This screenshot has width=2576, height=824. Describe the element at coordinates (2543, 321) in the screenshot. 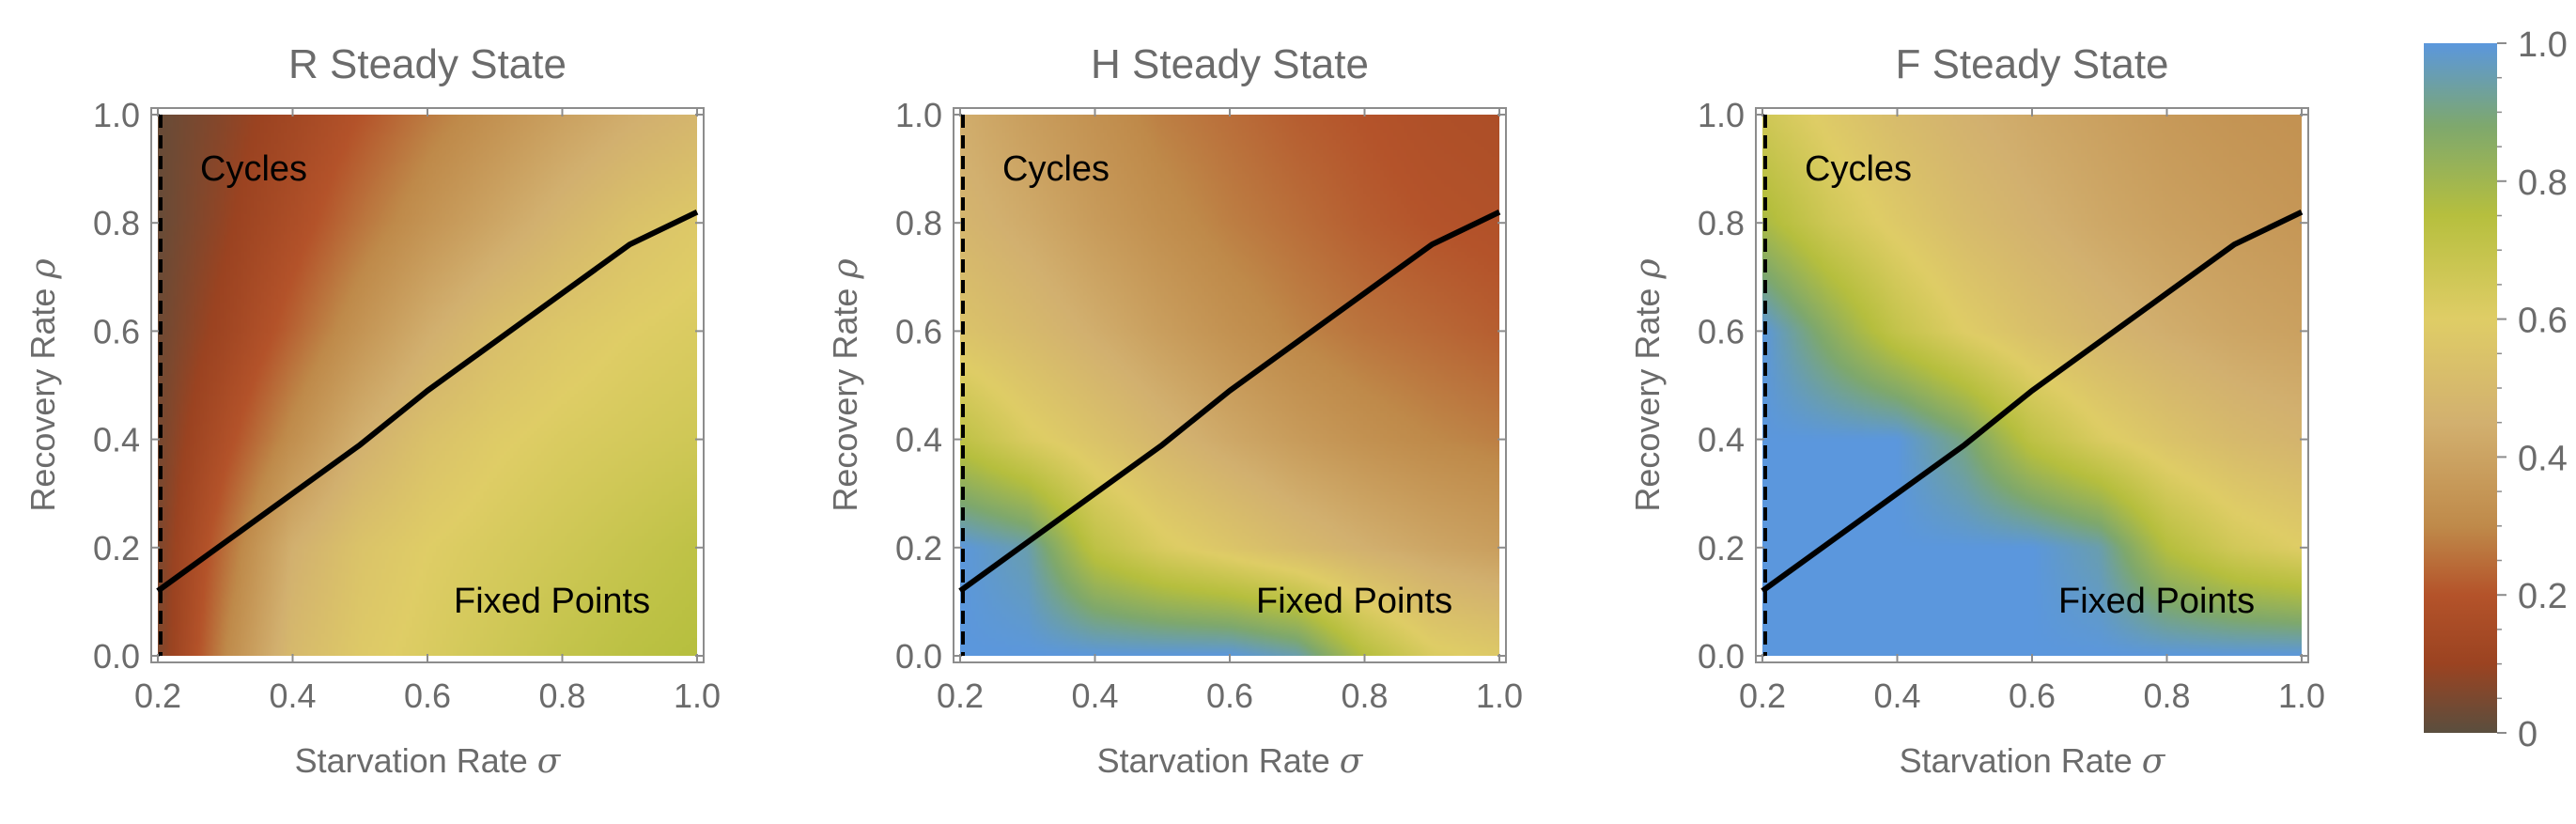

I see `colorbar-tick-label: 0.6` at that location.